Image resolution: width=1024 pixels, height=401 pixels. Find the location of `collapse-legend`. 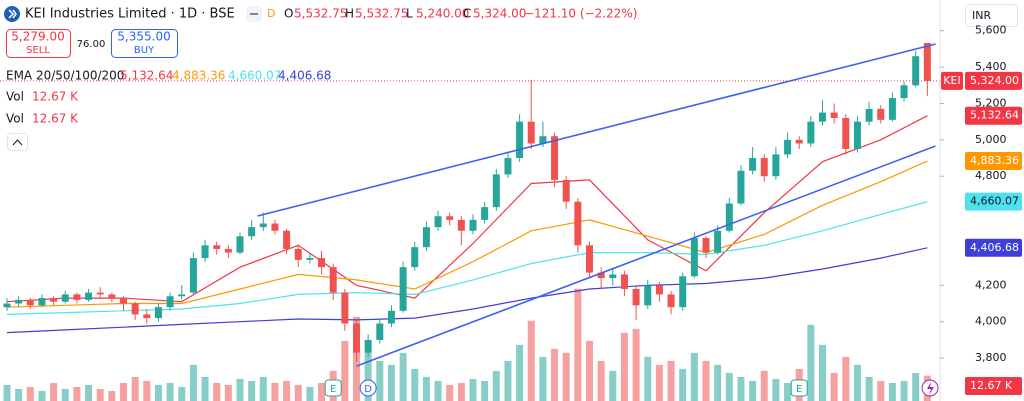

collapse-legend is located at coordinates (17, 142).